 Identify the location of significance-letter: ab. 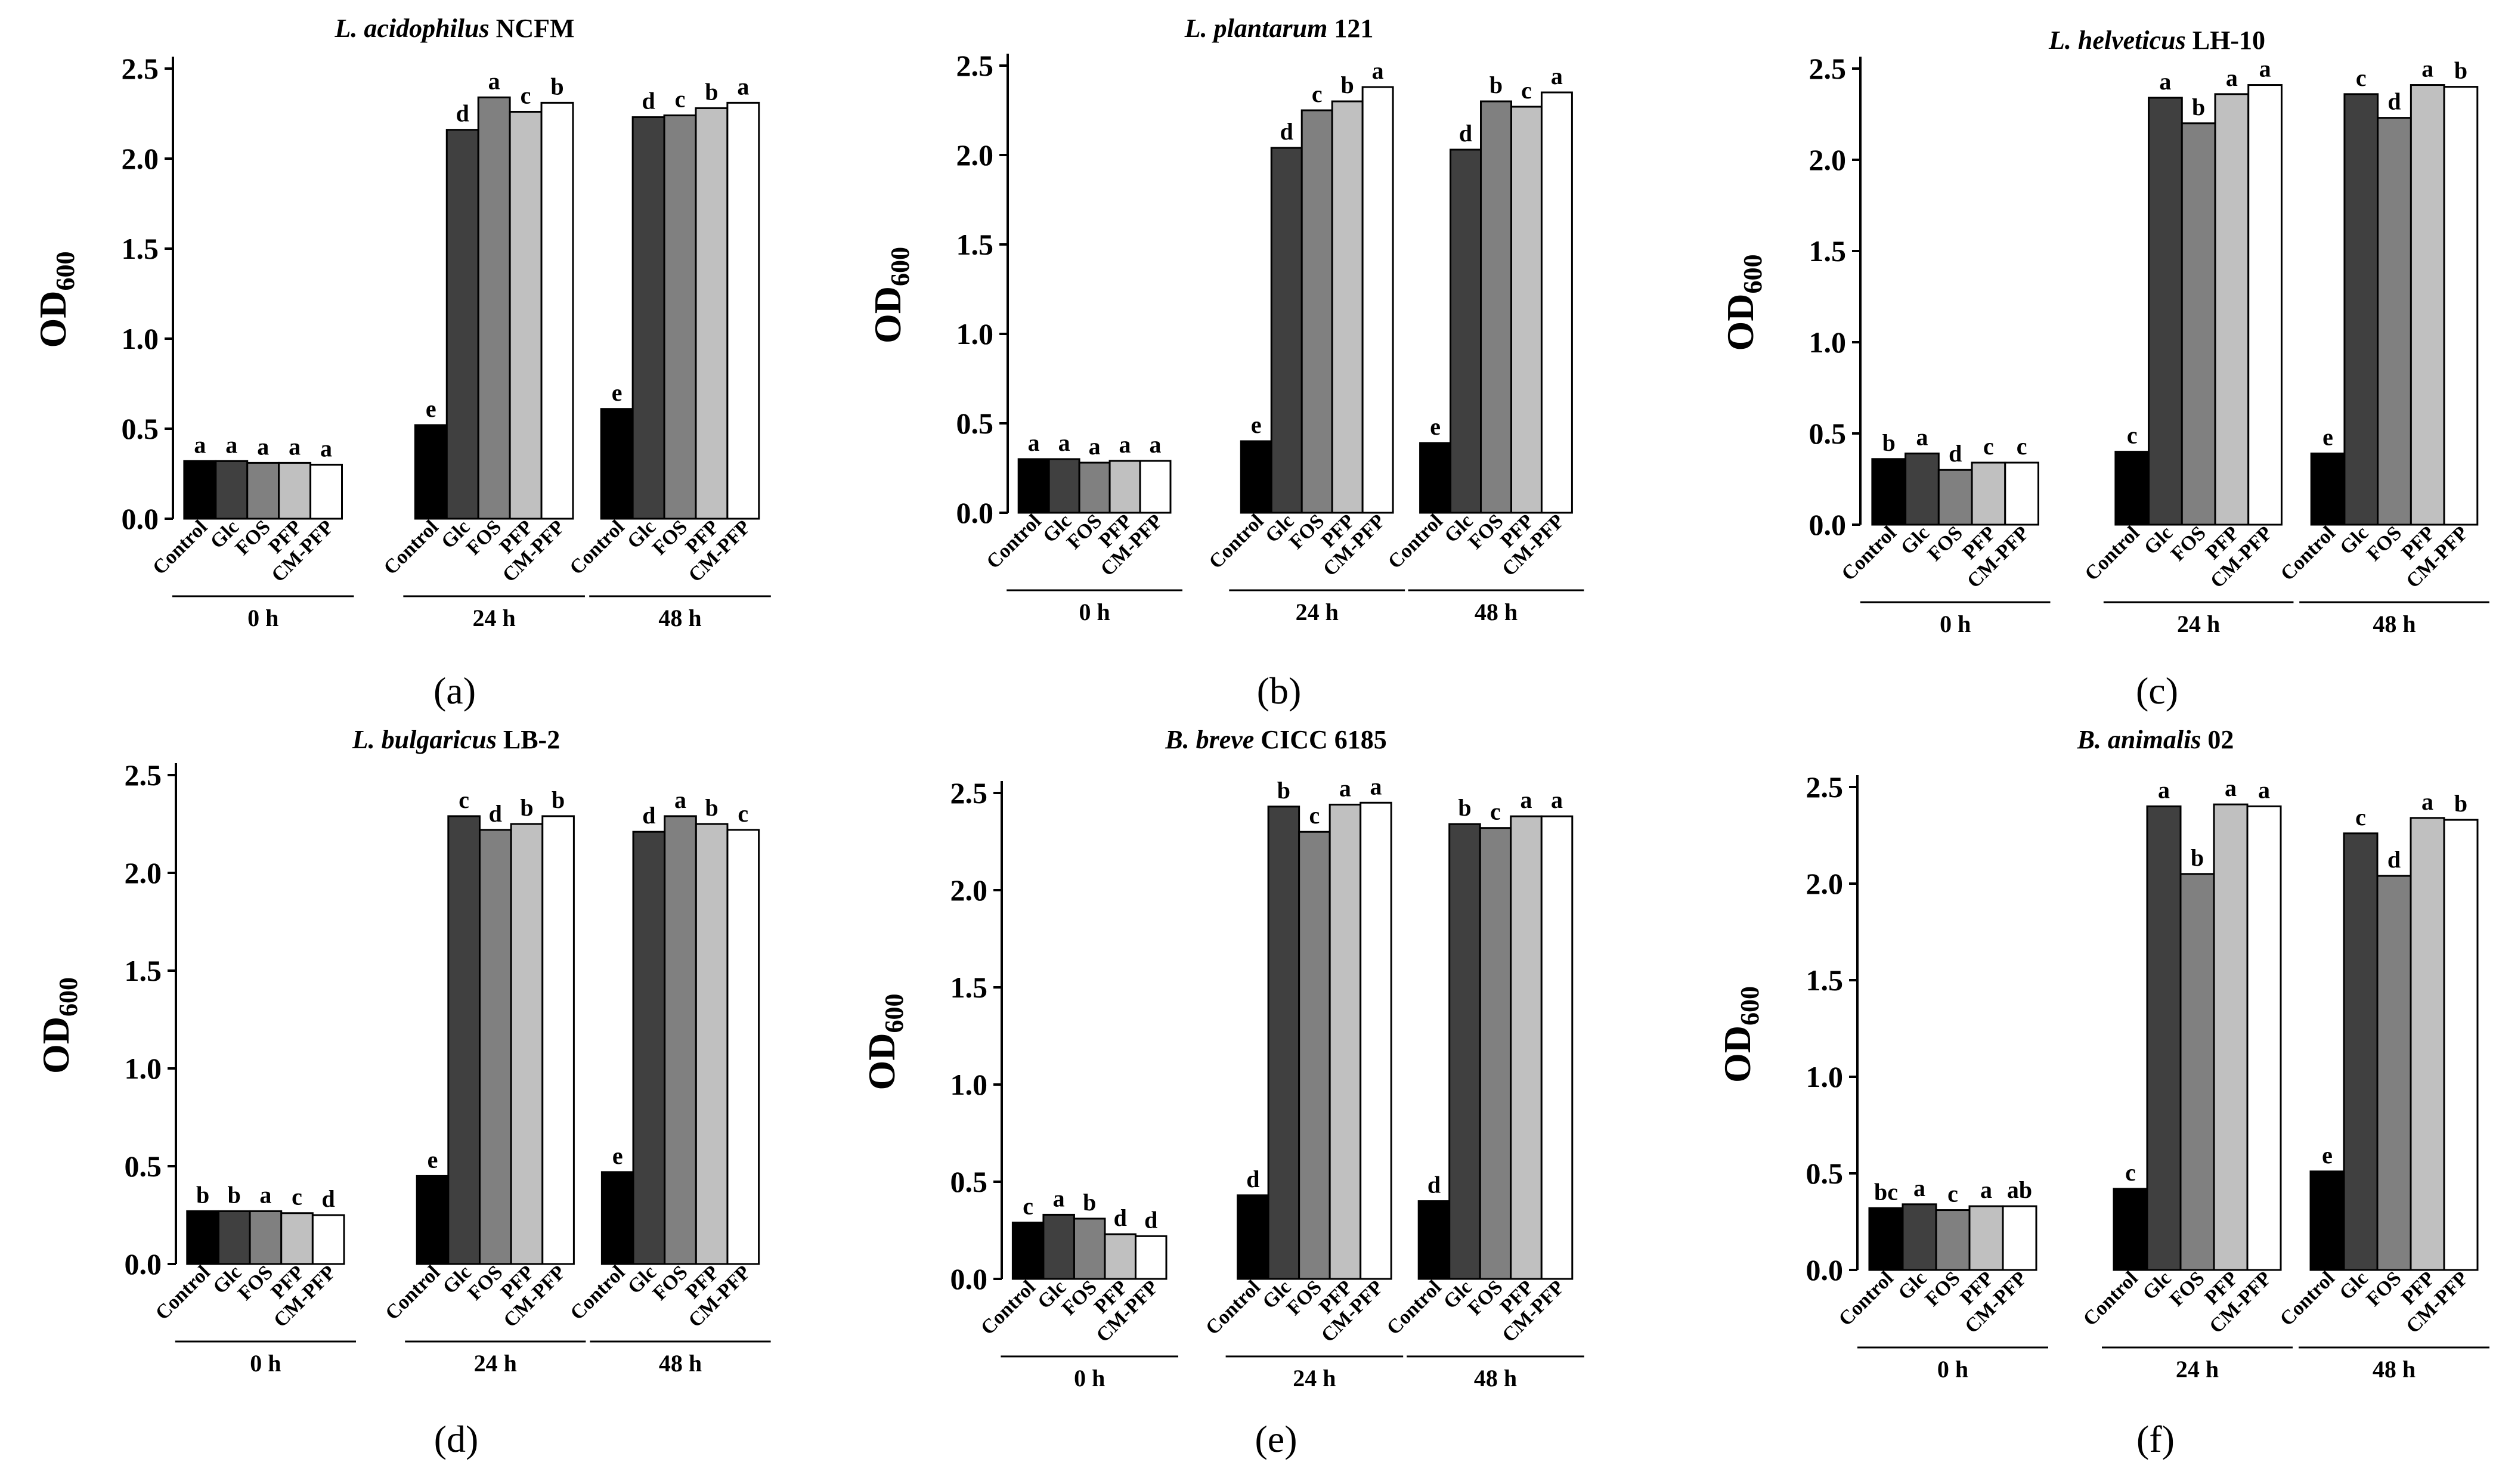
(2019, 1189).